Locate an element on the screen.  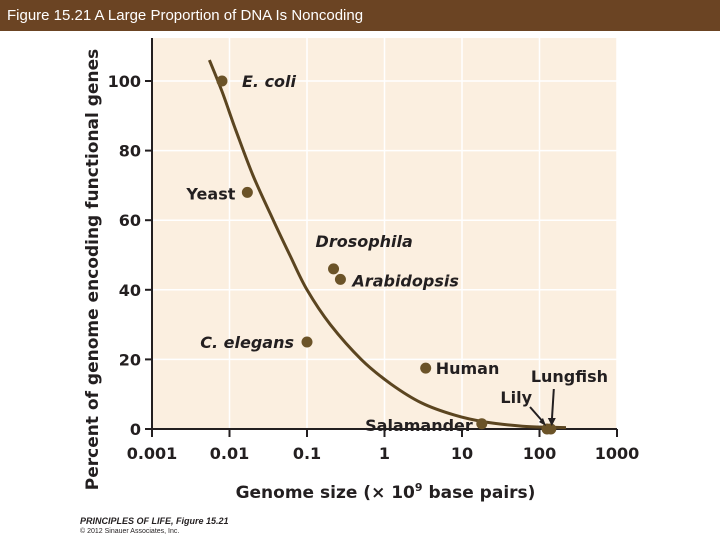
label-arrows is located at coordinates (542, 407).